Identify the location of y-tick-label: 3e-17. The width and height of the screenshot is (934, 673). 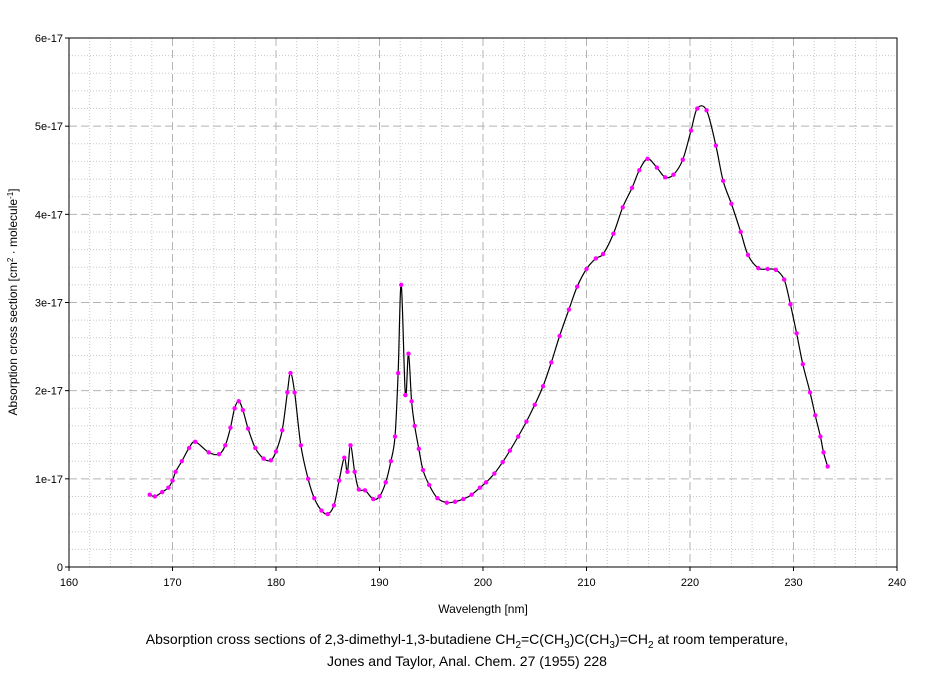
(49, 304).